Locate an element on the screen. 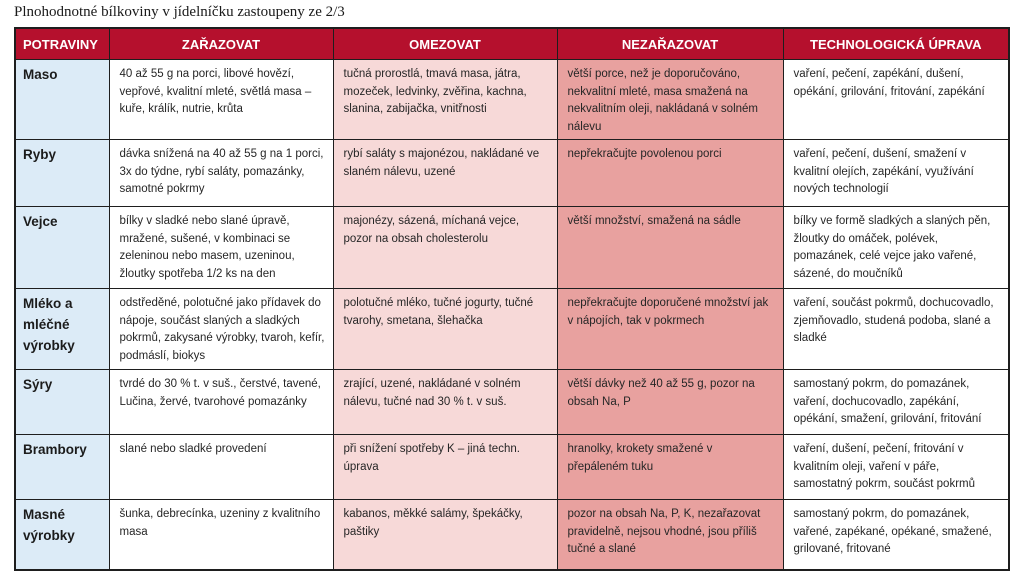 The height and width of the screenshot is (578, 1024). nezarazovat-cell: nepřekračujte povolenou porci is located at coordinates (670, 173).